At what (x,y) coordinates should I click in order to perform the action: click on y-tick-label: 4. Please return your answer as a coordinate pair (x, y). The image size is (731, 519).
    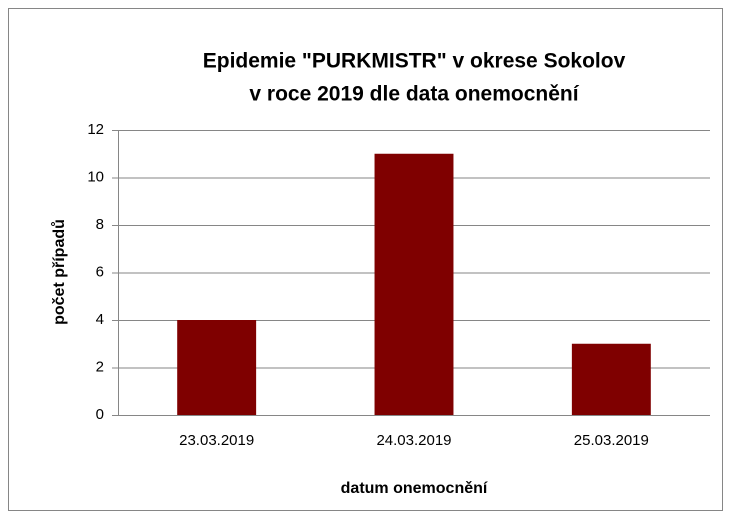
    Looking at the image, I should click on (100, 319).